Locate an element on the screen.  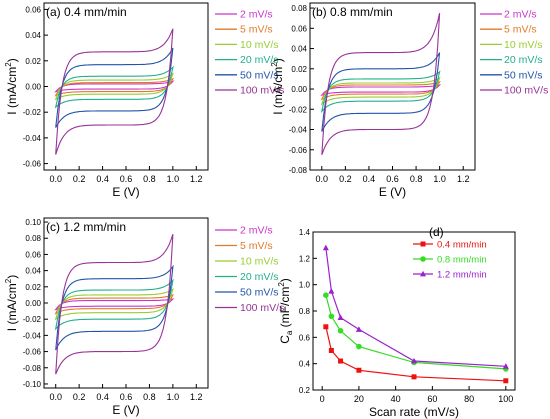
panel-label: (a) 0.4 mm/min is located at coordinates (86, 12).